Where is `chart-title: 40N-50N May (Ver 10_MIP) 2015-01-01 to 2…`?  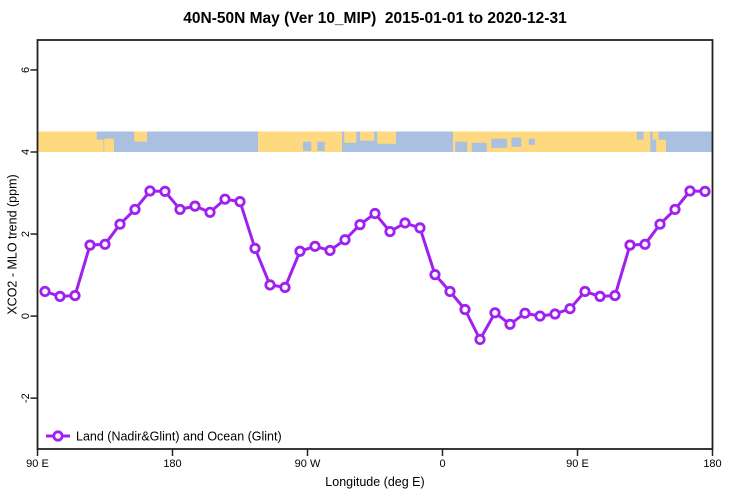
chart-title: 40N-50N May (Ver 10_MIP) 2015-01-01 to 2… is located at coordinates (375, 18).